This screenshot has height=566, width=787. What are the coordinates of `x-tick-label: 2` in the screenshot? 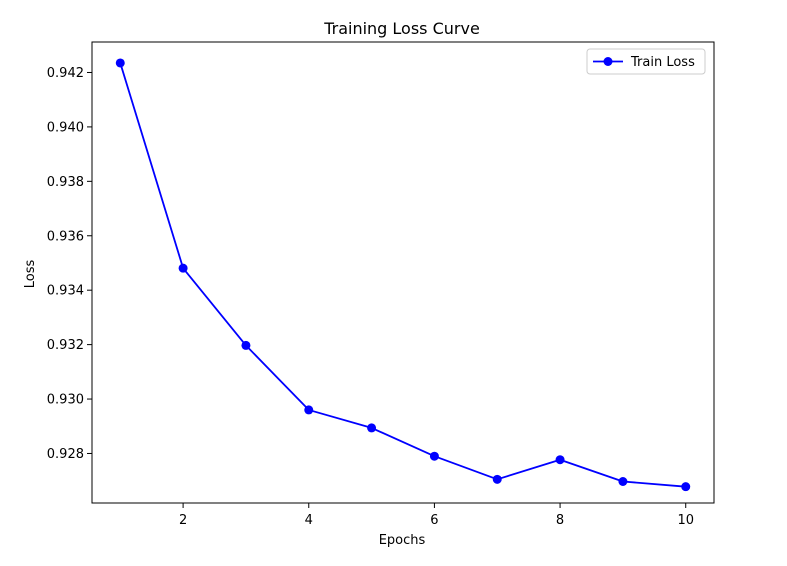 It's located at (183, 520).